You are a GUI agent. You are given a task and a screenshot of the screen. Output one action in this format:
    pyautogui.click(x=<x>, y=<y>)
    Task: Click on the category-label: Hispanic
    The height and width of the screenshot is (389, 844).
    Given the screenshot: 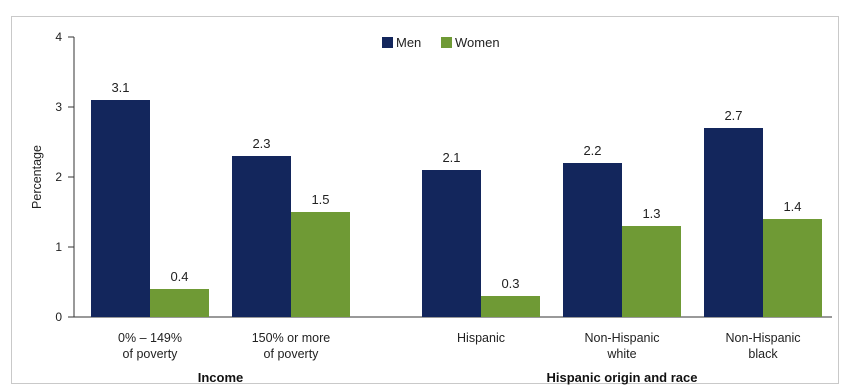 What is the action you would take?
    pyautogui.click(x=481, y=338)
    